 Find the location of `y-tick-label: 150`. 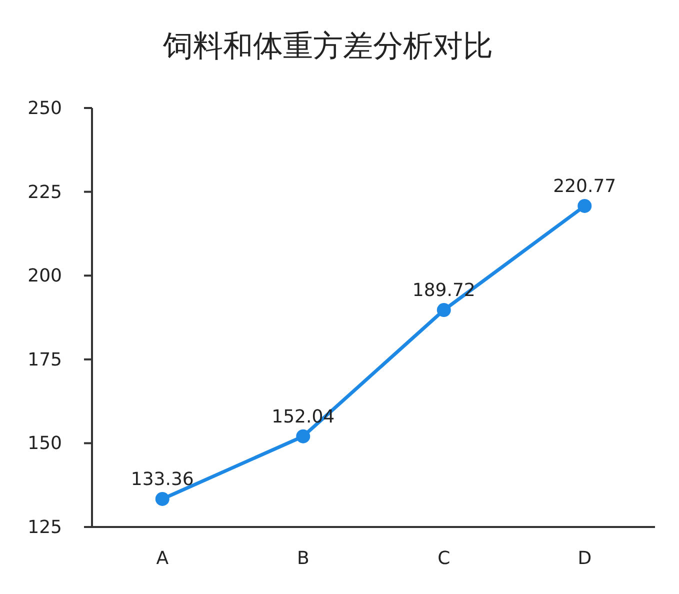

y-tick-label: 150 is located at coordinates (45, 443).